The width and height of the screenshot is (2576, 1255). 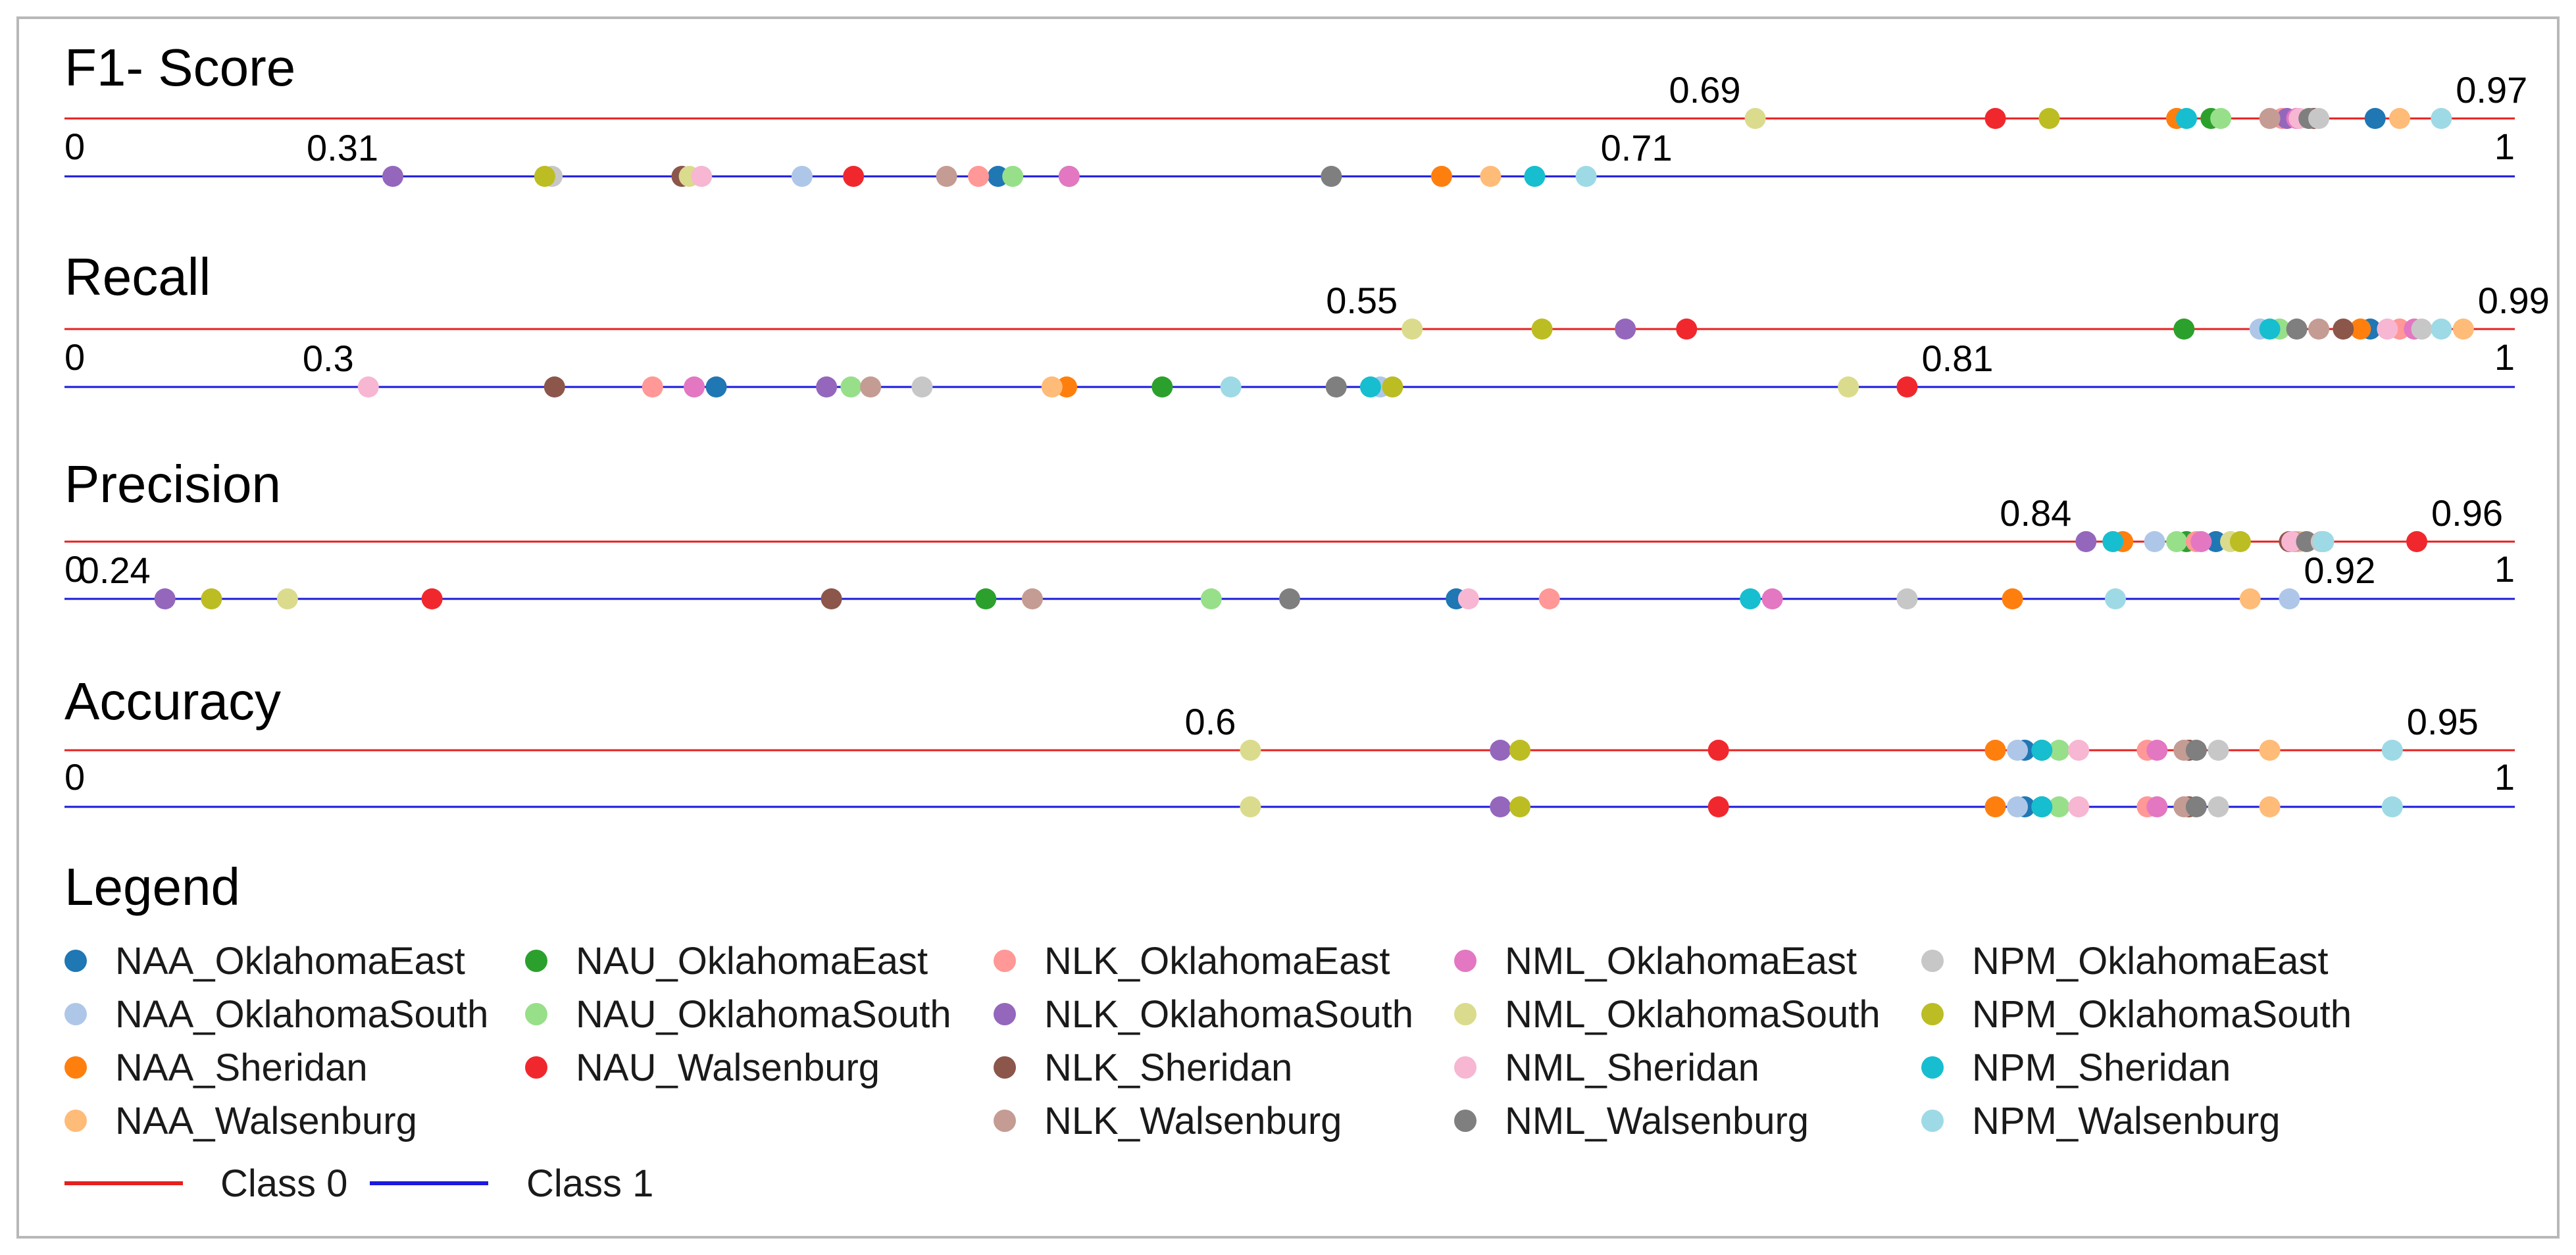 What do you see at coordinates (1657, 1121) in the screenshot?
I see `legend-label: NML_Walsenburg` at bounding box center [1657, 1121].